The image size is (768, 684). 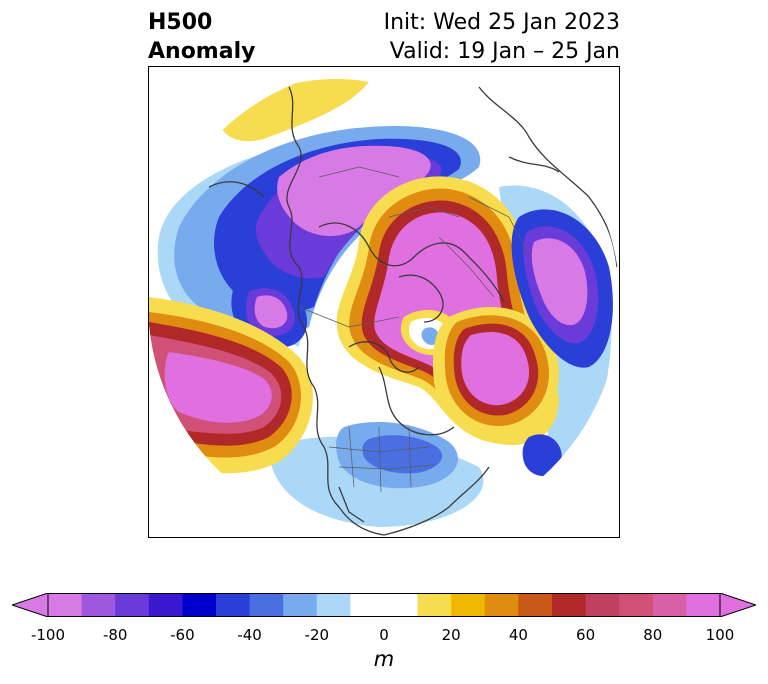 What do you see at coordinates (504, 51) in the screenshot?
I see `valid-range: Valid: 19 Jan – 25 Jan` at bounding box center [504, 51].